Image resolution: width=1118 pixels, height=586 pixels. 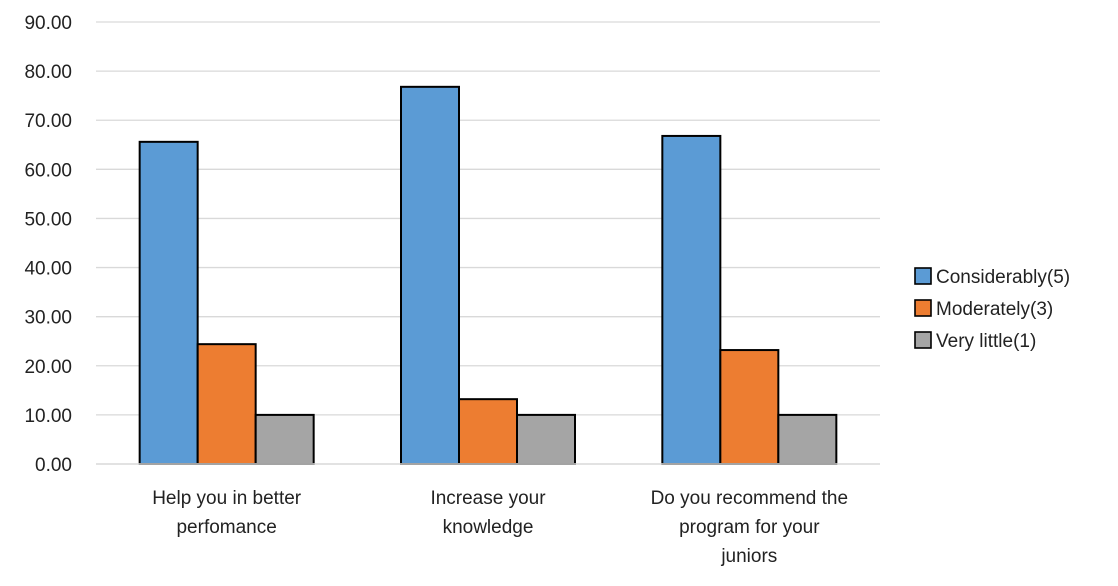 What do you see at coordinates (488, 513) in the screenshot?
I see `category-label-2: Increase your knowledge` at bounding box center [488, 513].